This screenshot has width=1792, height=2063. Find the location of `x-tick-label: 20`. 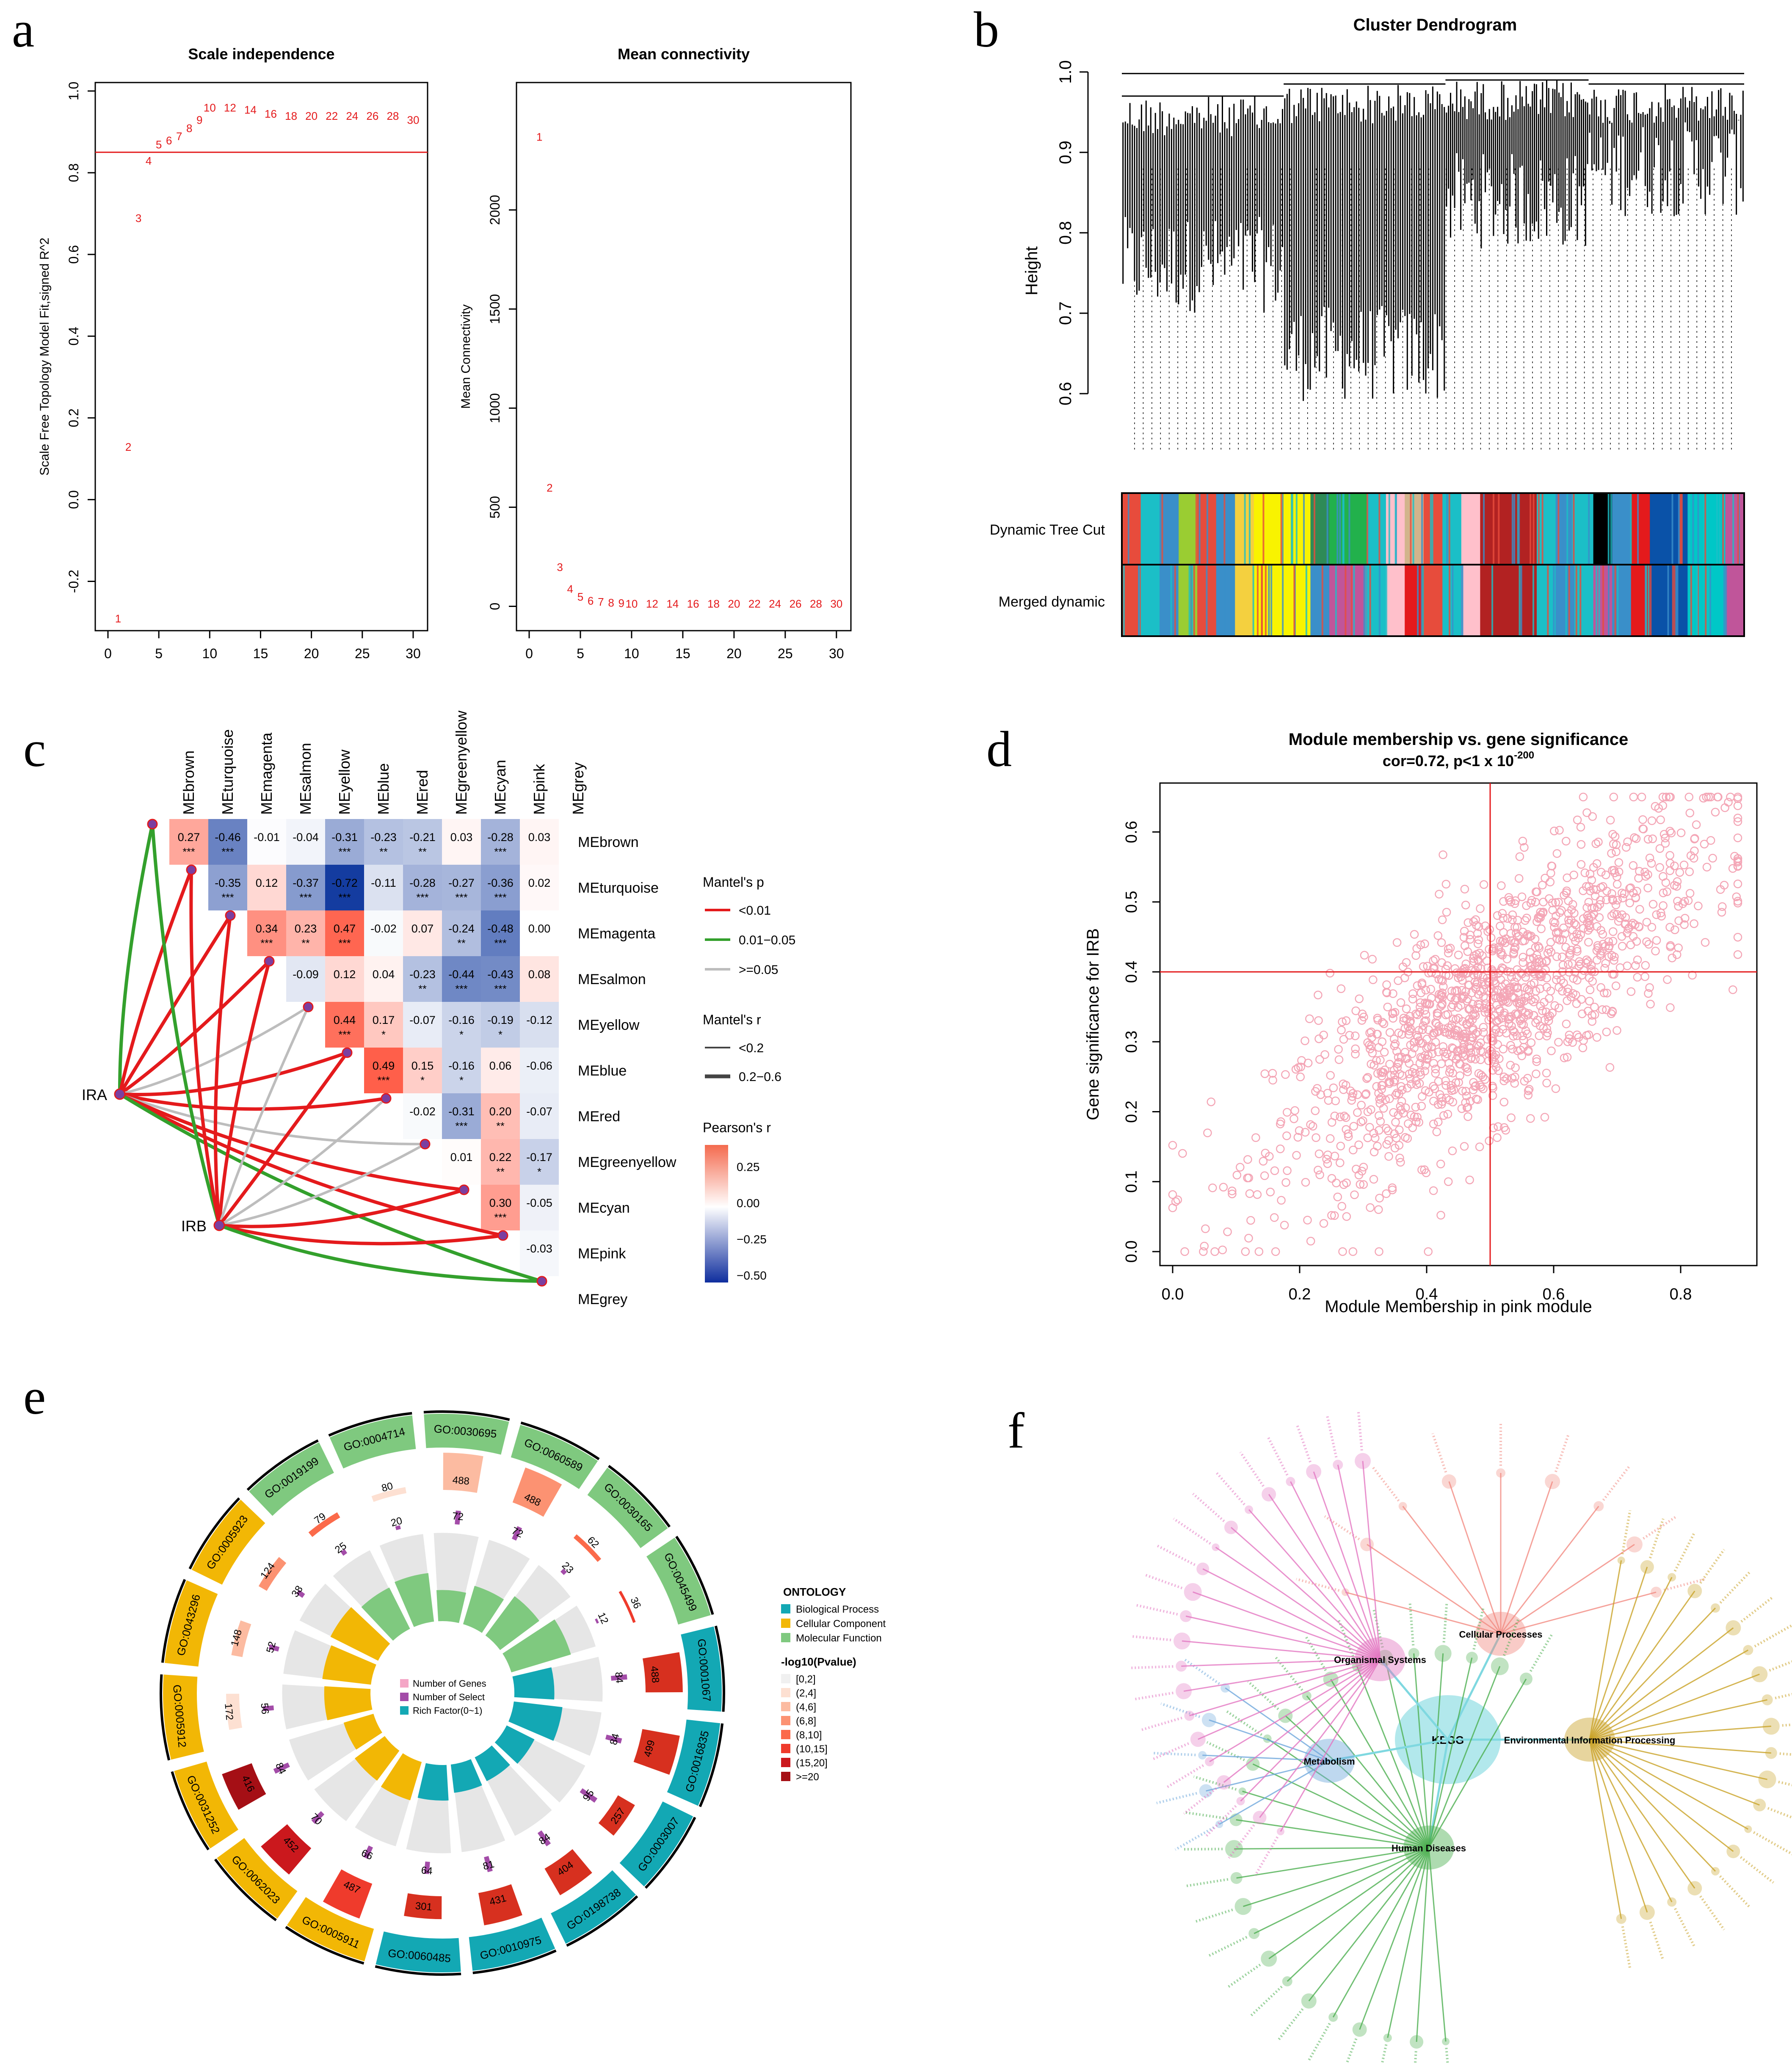

x-tick-label: 20 is located at coordinates (311, 653).